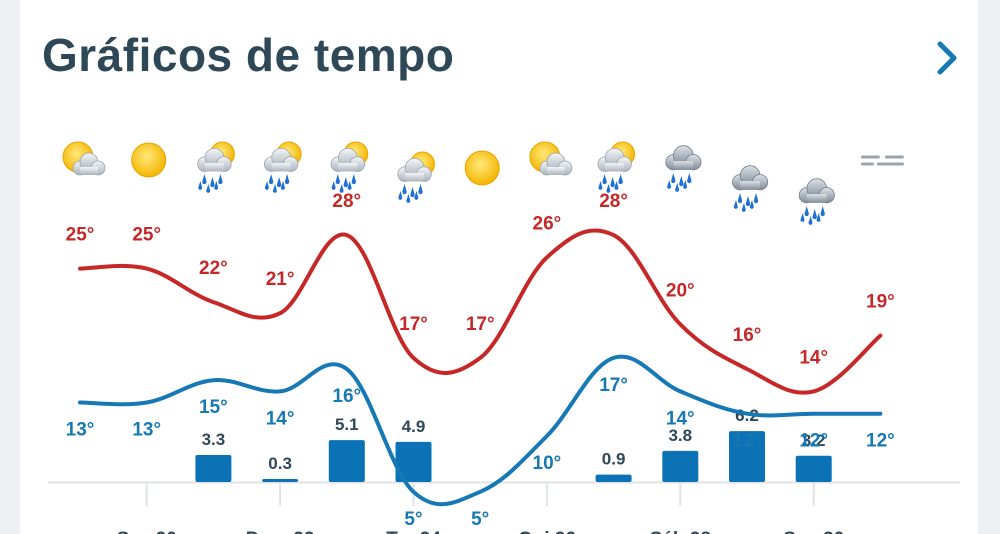 Image resolution: width=1000 pixels, height=534 pixels. I want to click on x-axis-tick-label: Seg 30, so click(813, 531).